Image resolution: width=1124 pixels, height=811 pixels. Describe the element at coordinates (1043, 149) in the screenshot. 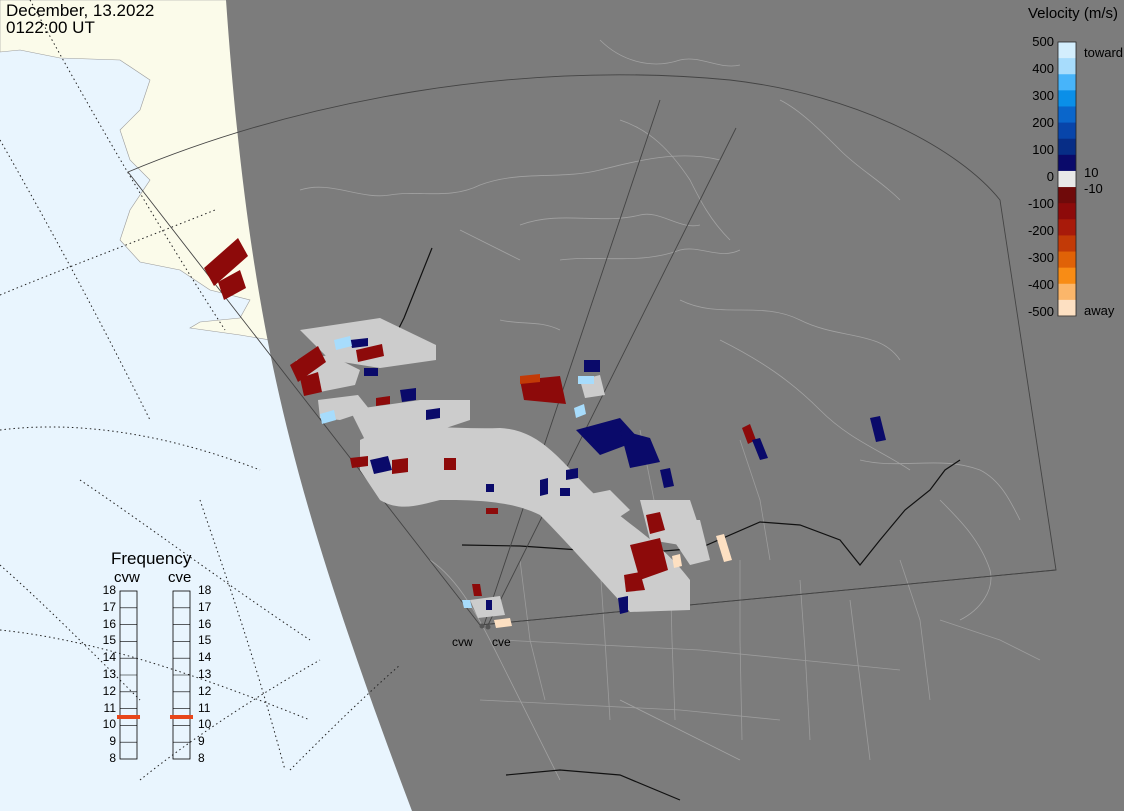

I see `colorbar-tick-label: 100` at that location.